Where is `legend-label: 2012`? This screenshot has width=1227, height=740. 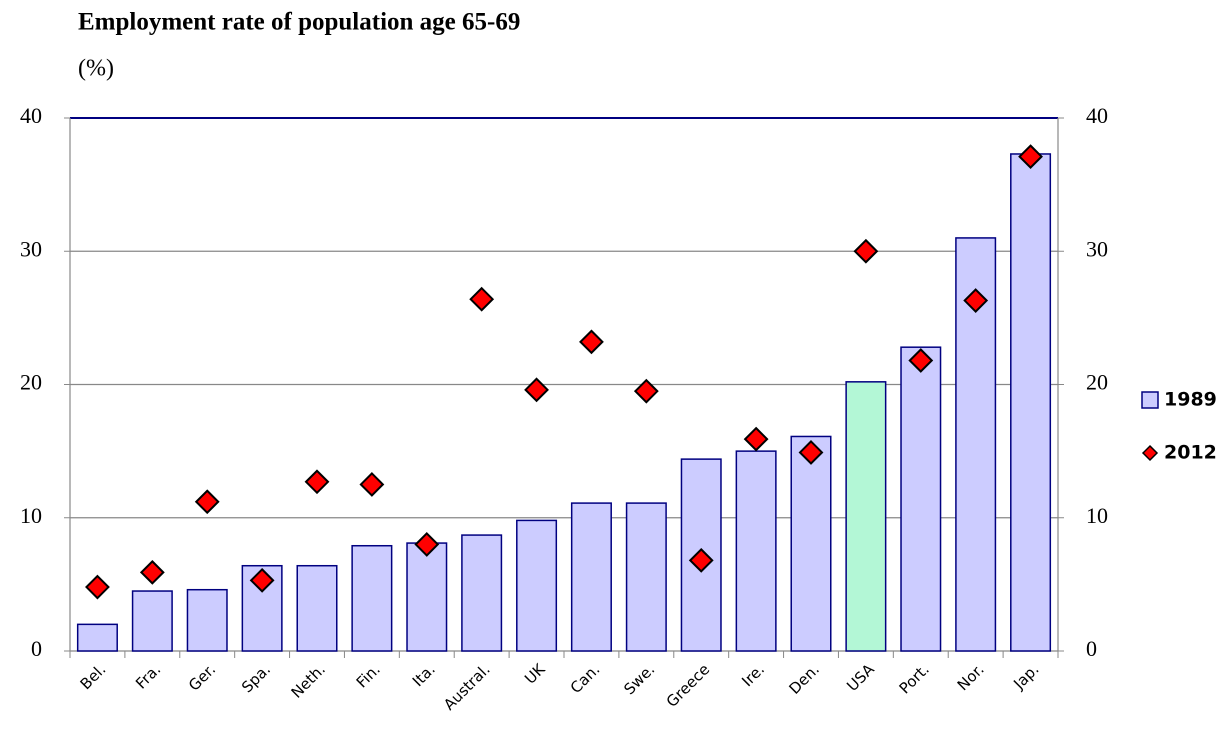
legend-label: 2012 is located at coordinates (1190, 453).